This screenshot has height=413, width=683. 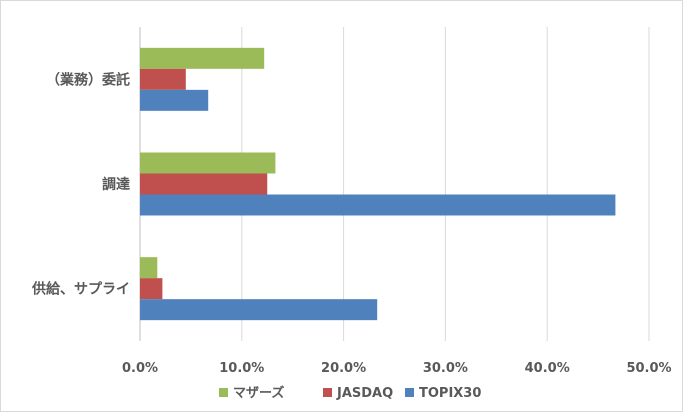 What do you see at coordinates (80, 289) in the screenshot?
I see `category-label: 供給、サプライ` at bounding box center [80, 289].